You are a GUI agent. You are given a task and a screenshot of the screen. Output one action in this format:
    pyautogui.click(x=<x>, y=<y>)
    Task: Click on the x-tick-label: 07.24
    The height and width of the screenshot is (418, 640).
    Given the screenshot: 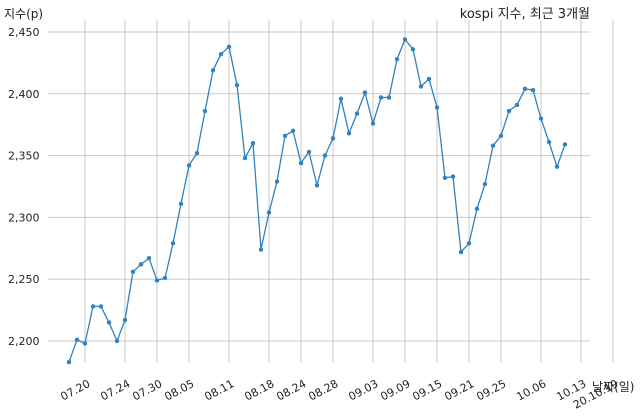 What is the action you would take?
    pyautogui.click(x=115, y=390)
    